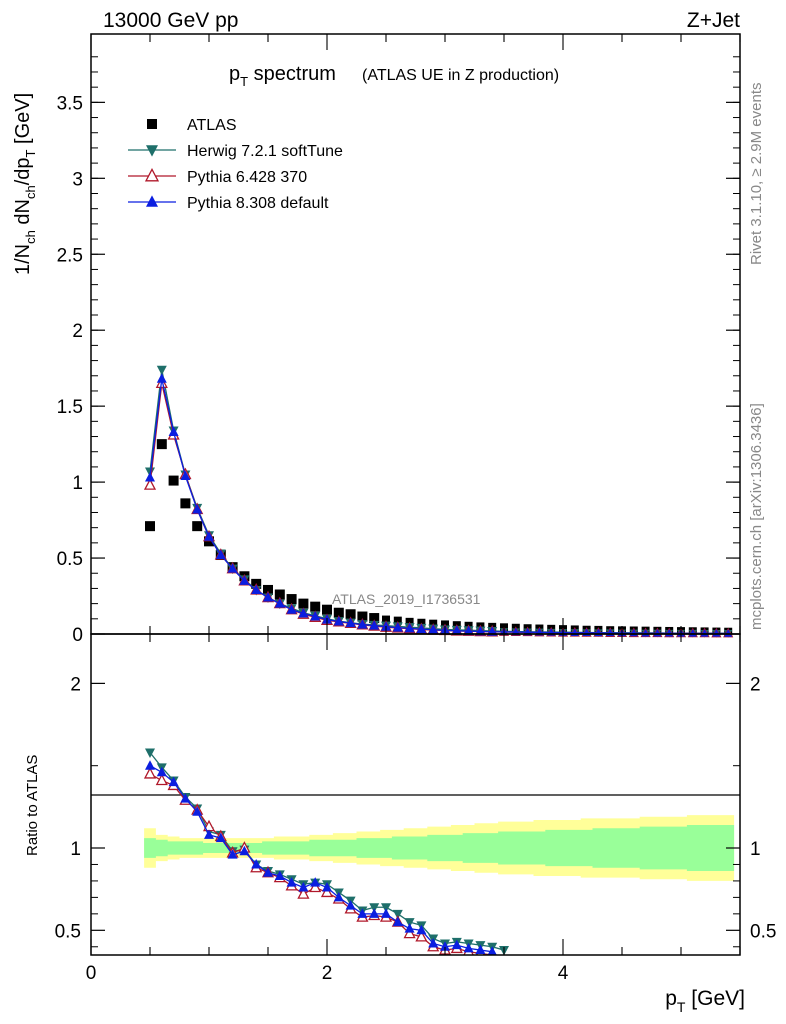 This screenshot has height=1024, width=786. What do you see at coordinates (70, 559) in the screenshot?
I see `main-ytick-label: 0.5` at bounding box center [70, 559].